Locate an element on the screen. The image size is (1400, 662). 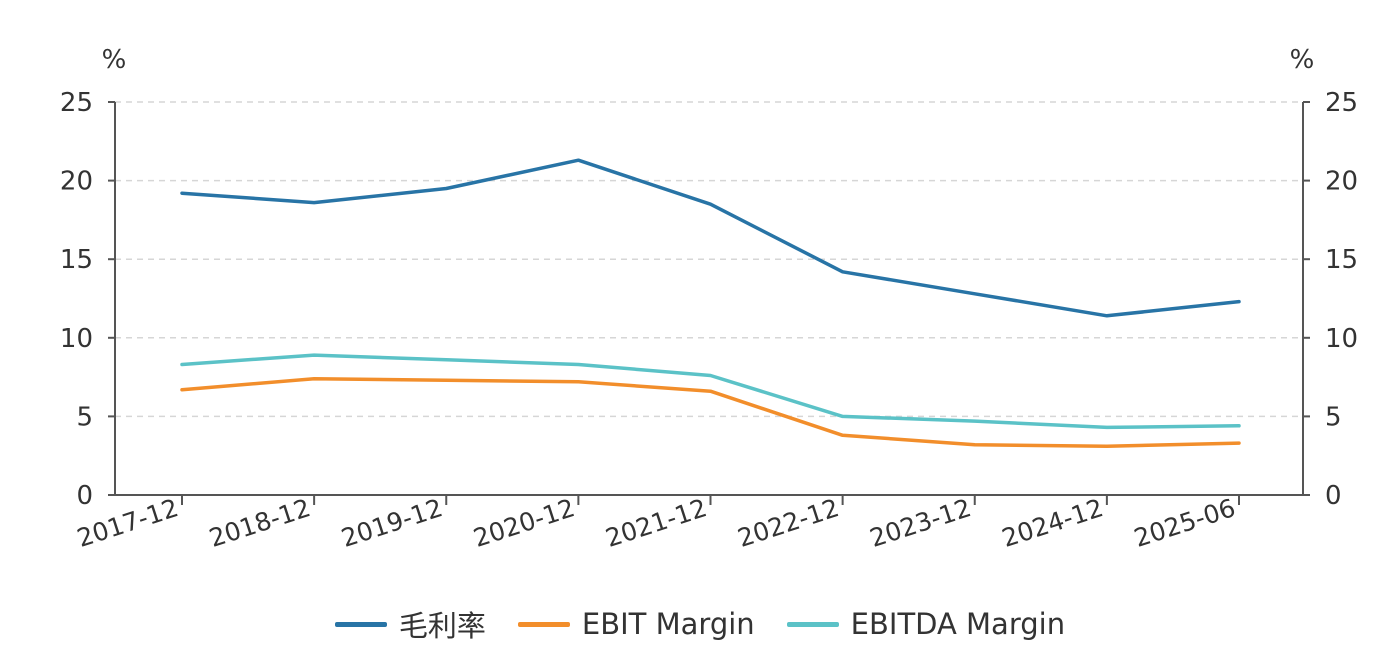
y-tick-label-right: 5 is located at coordinates (1333, 417).